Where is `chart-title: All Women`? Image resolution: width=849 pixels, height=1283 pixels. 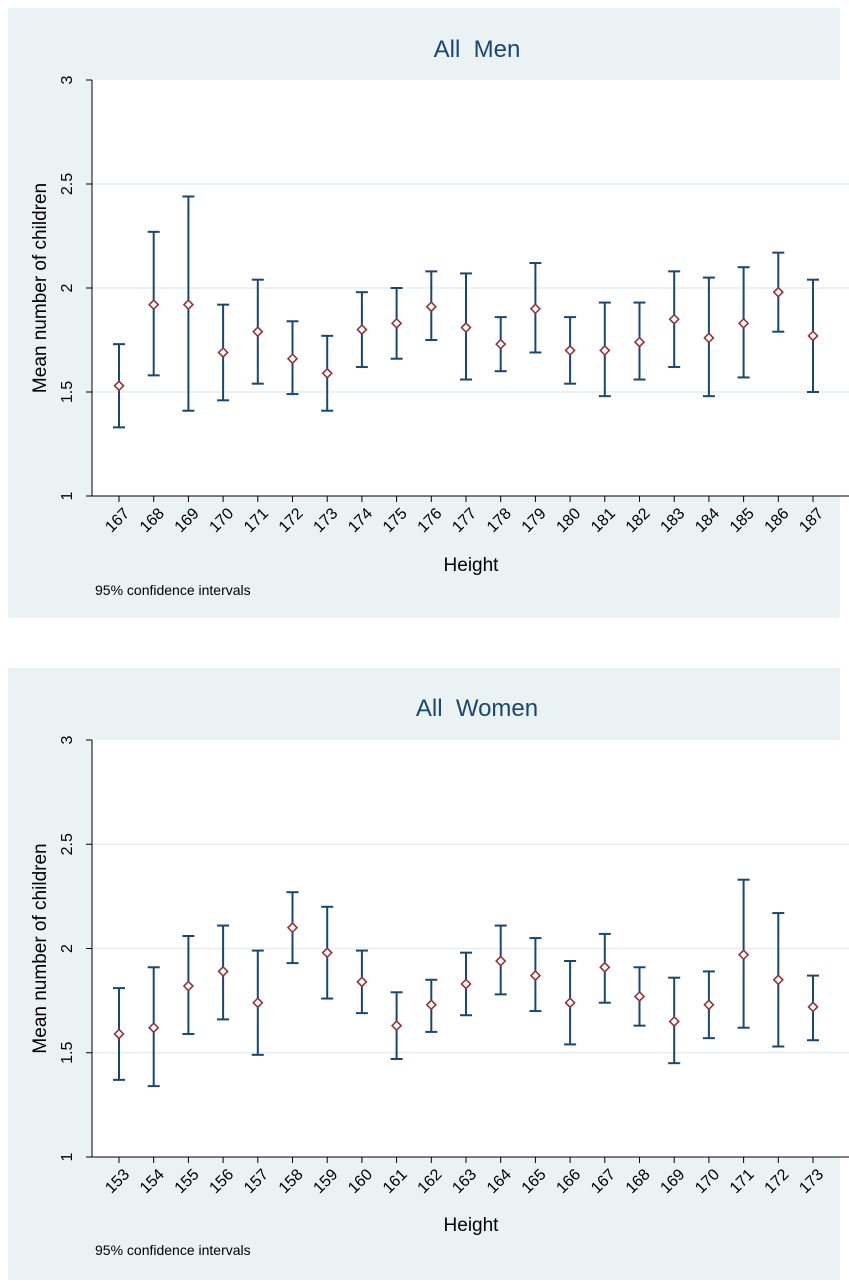
chart-title: All Women is located at coordinates (477, 708).